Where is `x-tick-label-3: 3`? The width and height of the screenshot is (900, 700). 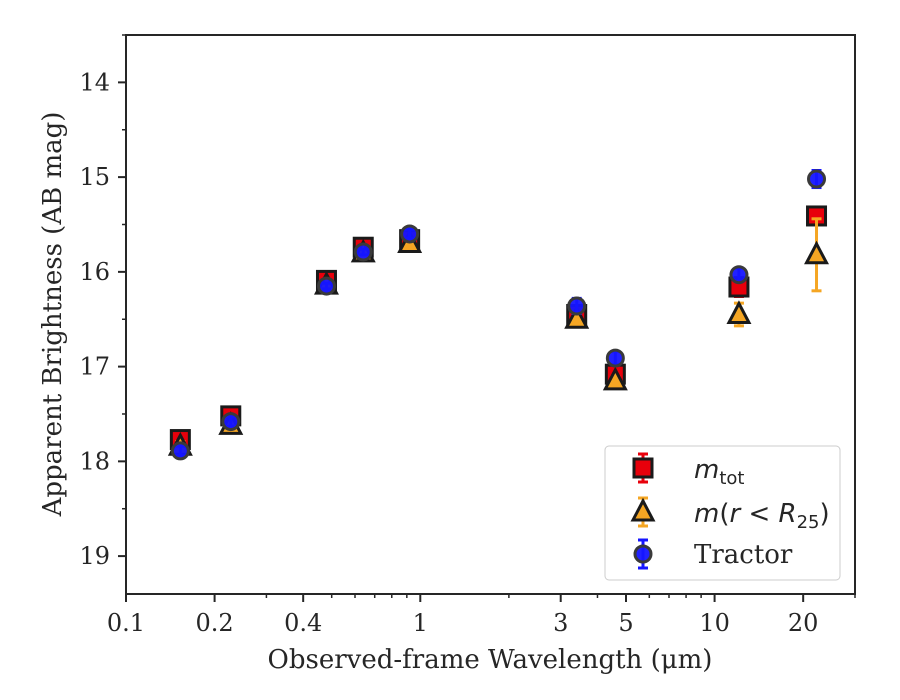 x-tick-label-3: 3 is located at coordinates (560, 623).